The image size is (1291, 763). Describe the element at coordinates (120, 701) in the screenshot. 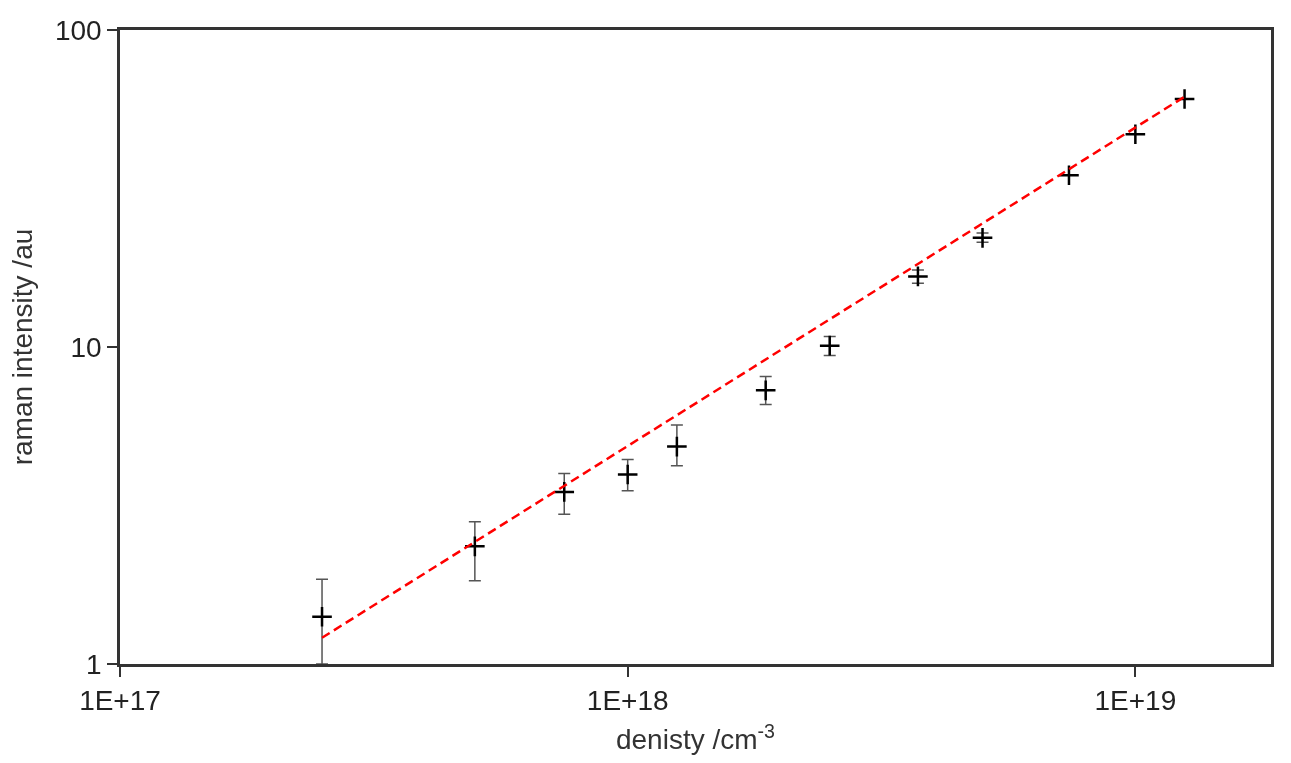

I see `x-tick-label: 1E+17` at that location.